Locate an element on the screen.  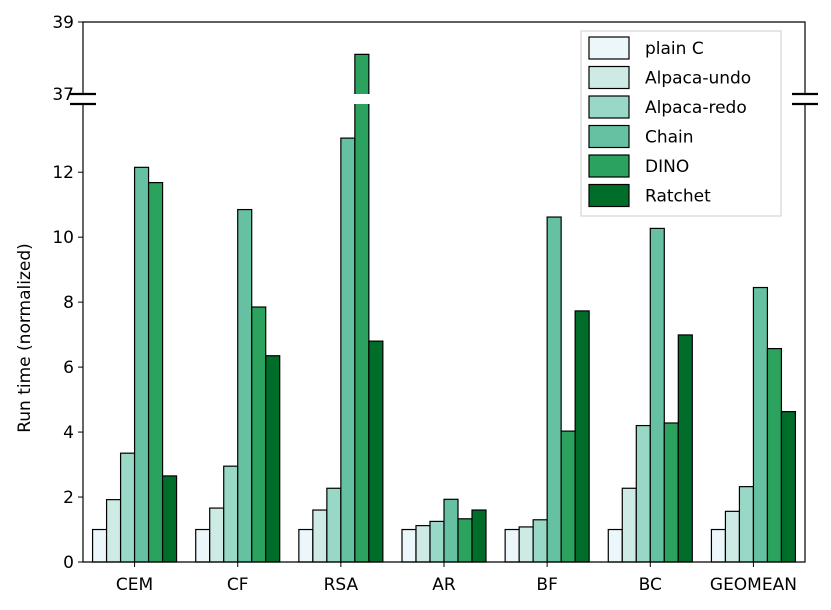
bar-upper-outline is located at coordinates (362, 73).